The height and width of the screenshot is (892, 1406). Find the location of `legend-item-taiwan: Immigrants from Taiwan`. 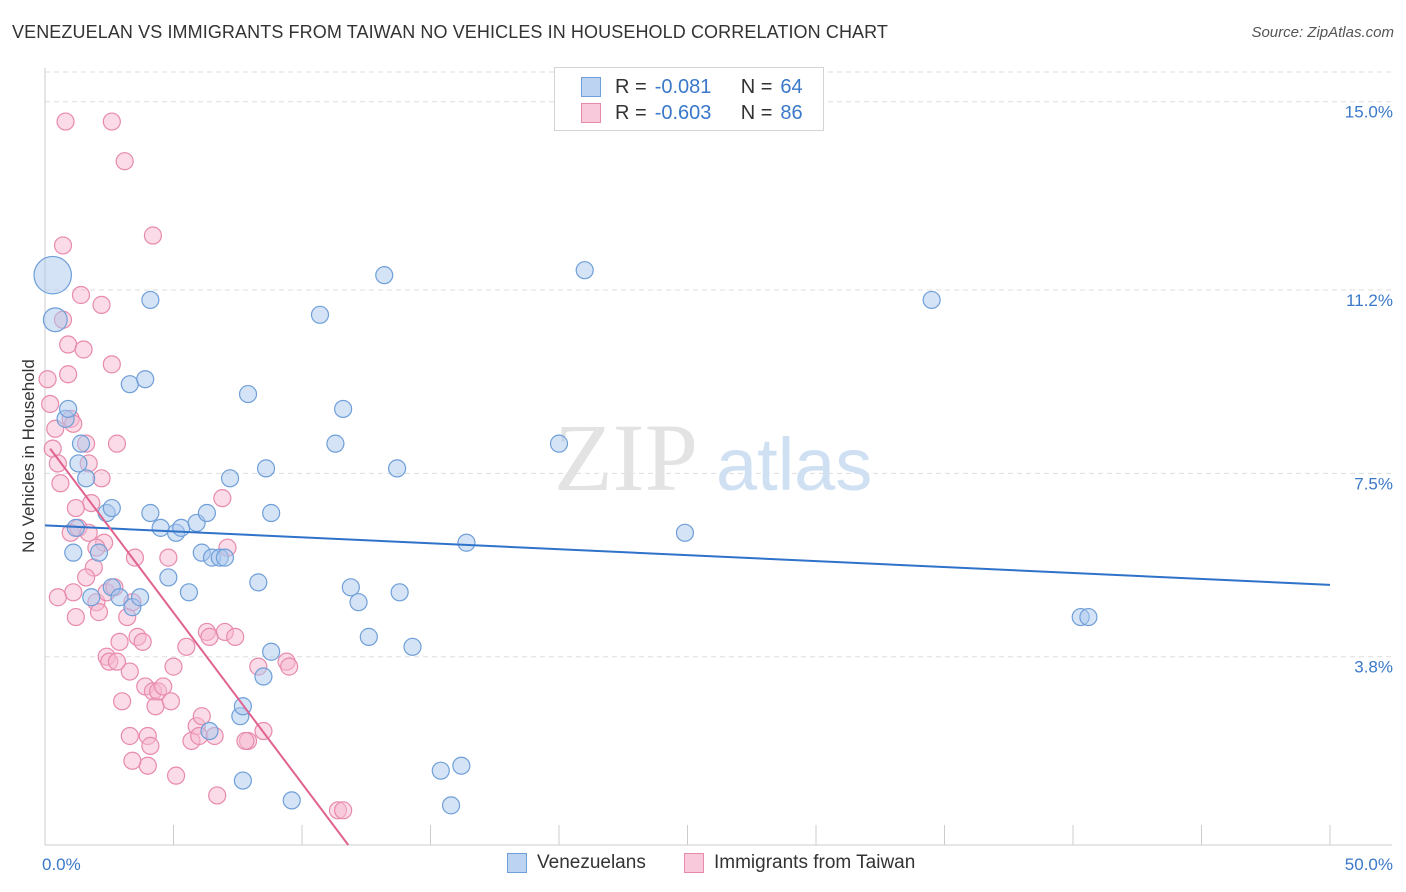

legend-item-taiwan: Immigrants from Taiwan is located at coordinates (799, 863).